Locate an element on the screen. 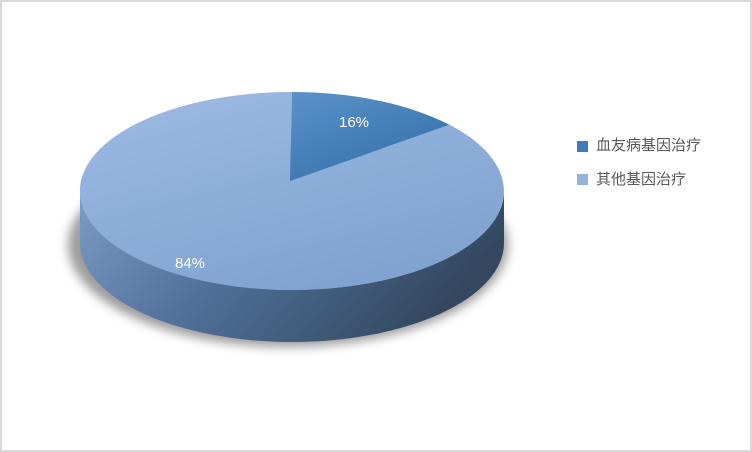 The image size is (752, 452). legend-item-other: 其他基因治疗 is located at coordinates (639, 179).